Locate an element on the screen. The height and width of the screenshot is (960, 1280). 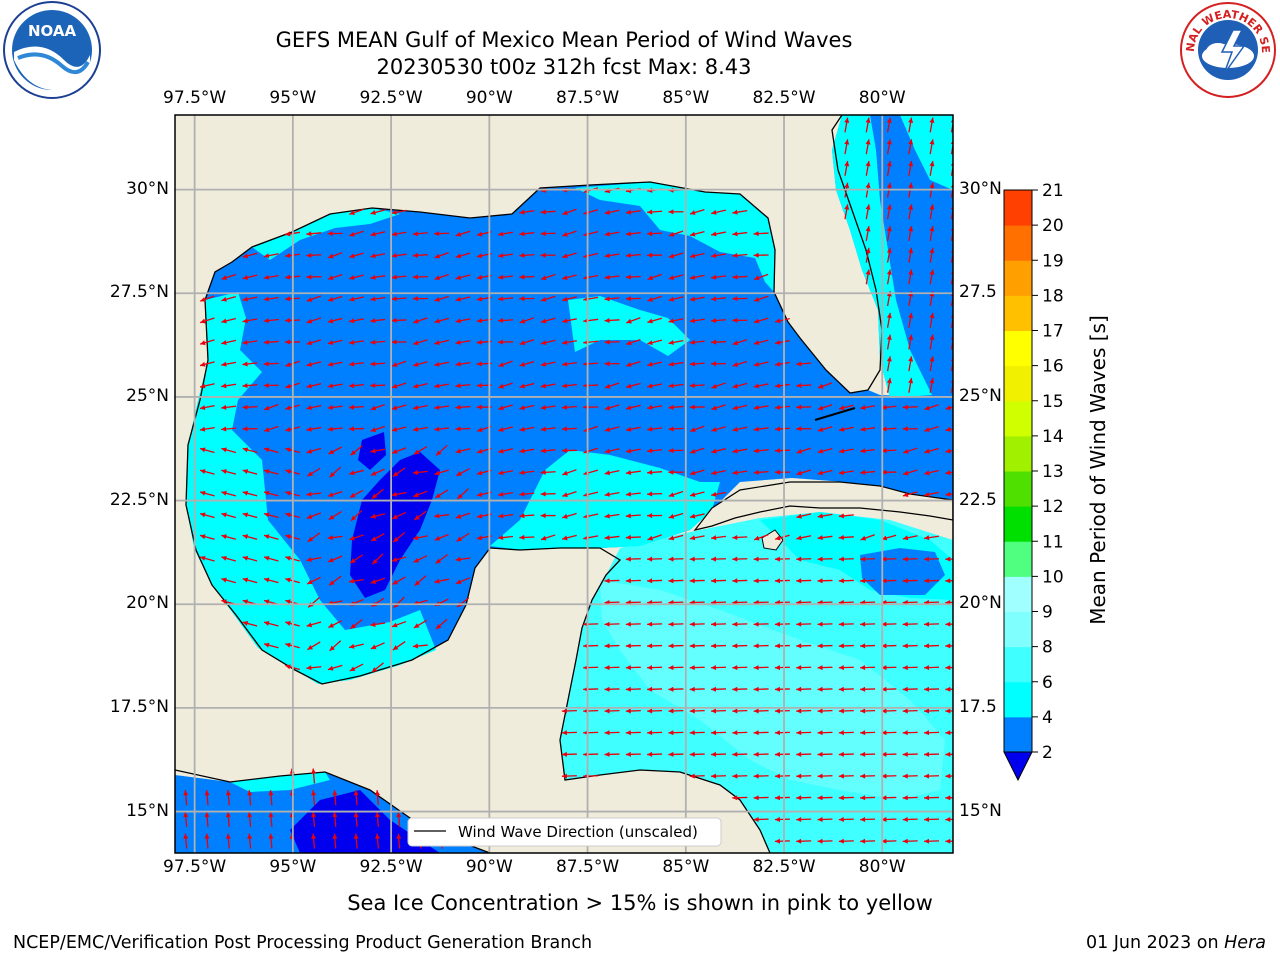
colorbar-segment is located at coordinates (1018, 664).